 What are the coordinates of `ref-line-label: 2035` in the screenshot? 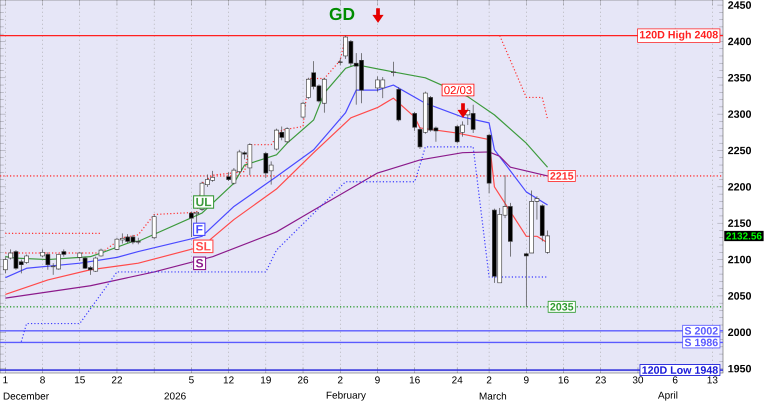 It's located at (562, 307).